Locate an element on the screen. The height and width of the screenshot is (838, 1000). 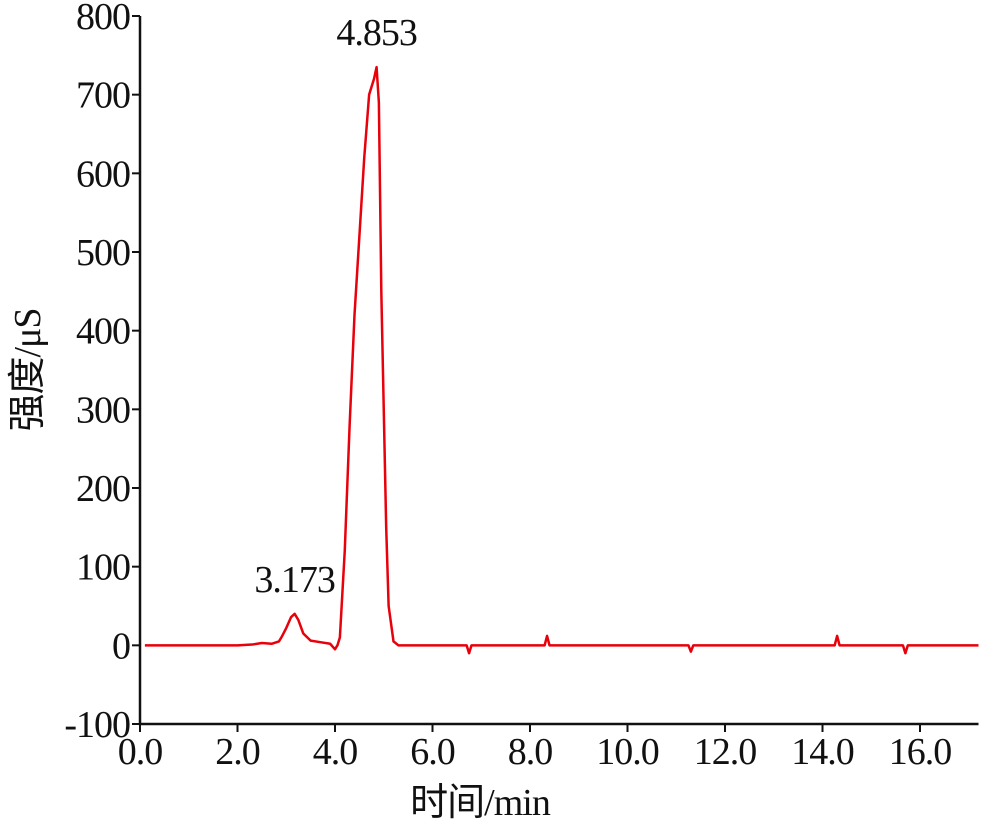
y-axis-label: 强度/μS is located at coordinates (28, 369).